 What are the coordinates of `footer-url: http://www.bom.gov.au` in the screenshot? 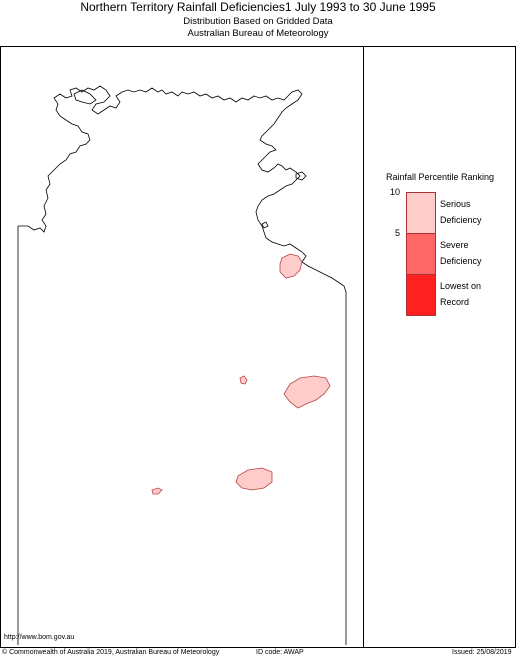 It's located at (39, 637).